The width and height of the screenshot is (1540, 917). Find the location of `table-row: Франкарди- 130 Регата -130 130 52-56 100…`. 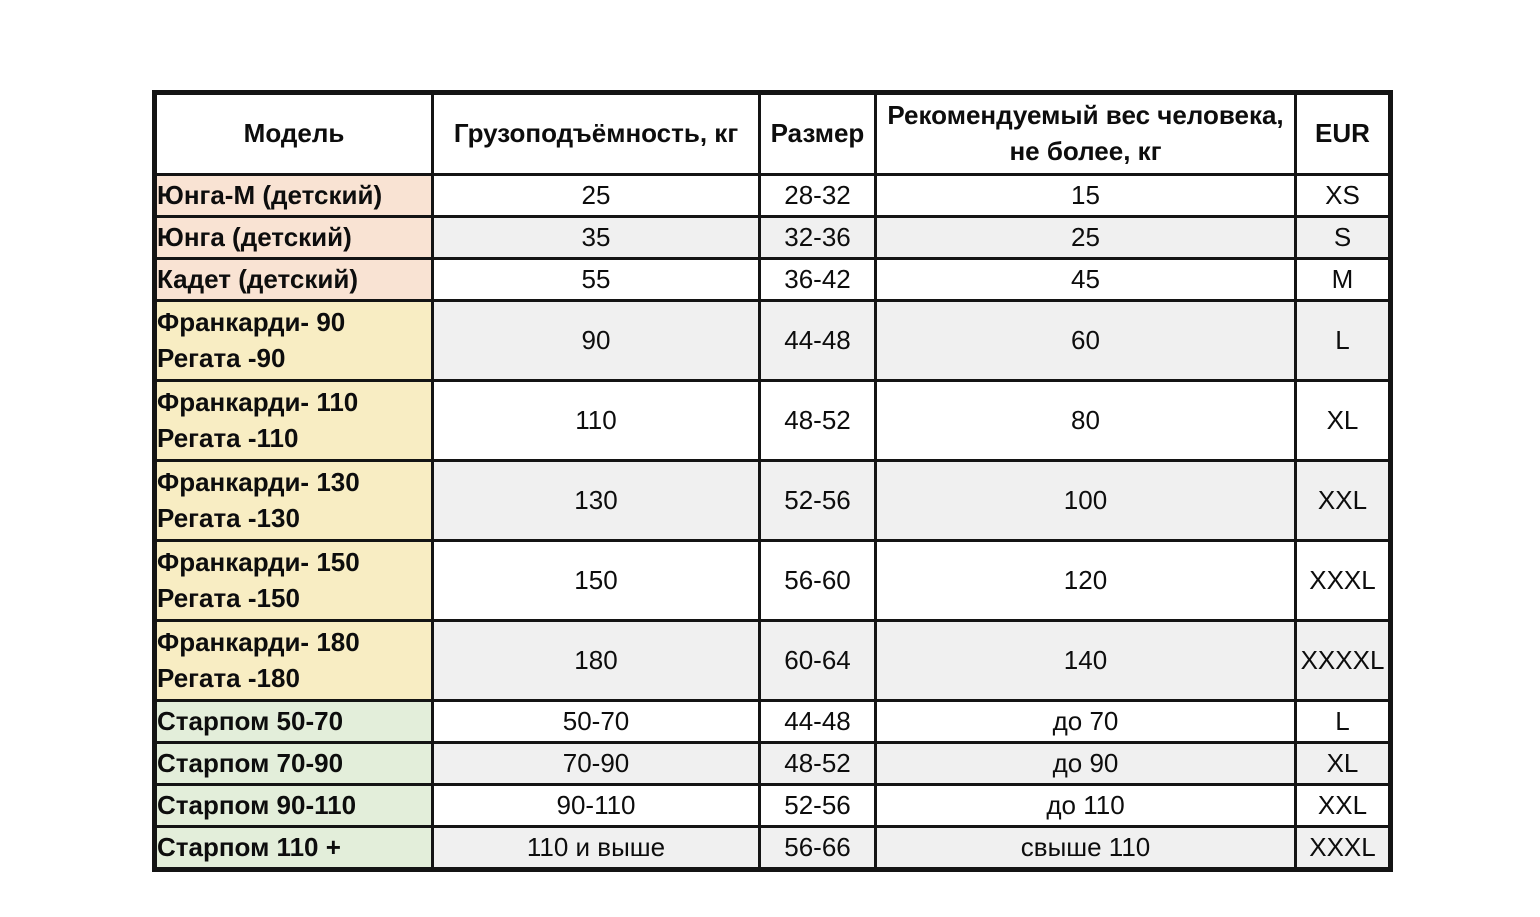

table-row: Франкарди- 130 Регата -130 130 52-56 100… is located at coordinates (772, 500).